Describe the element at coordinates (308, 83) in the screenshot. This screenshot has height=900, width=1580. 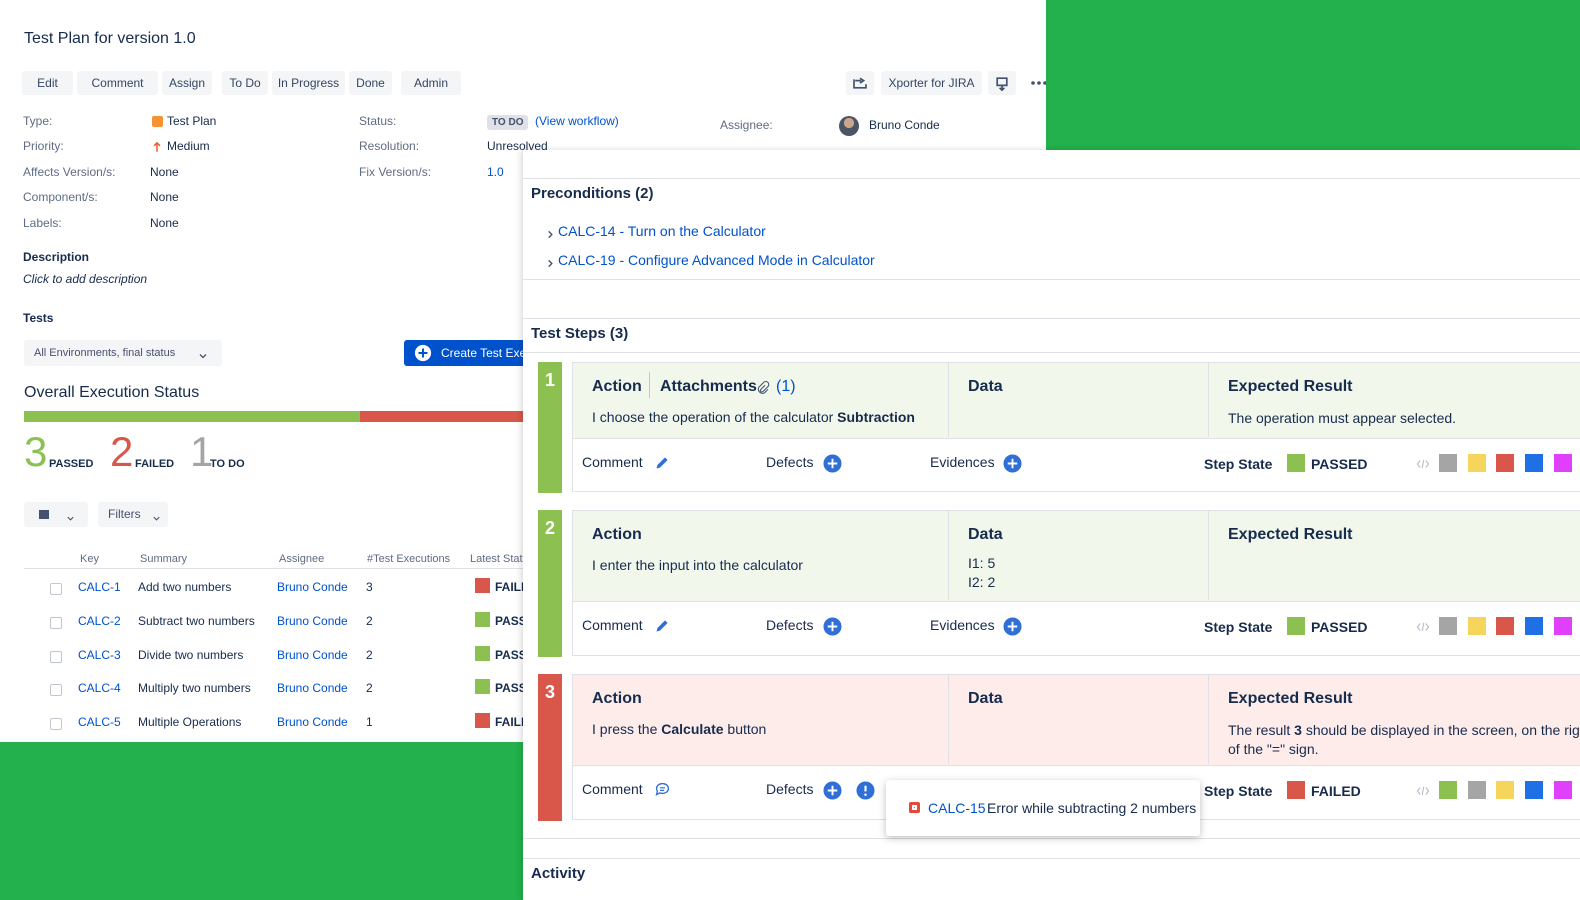
I see `toolbar-button: In Progress` at that location.